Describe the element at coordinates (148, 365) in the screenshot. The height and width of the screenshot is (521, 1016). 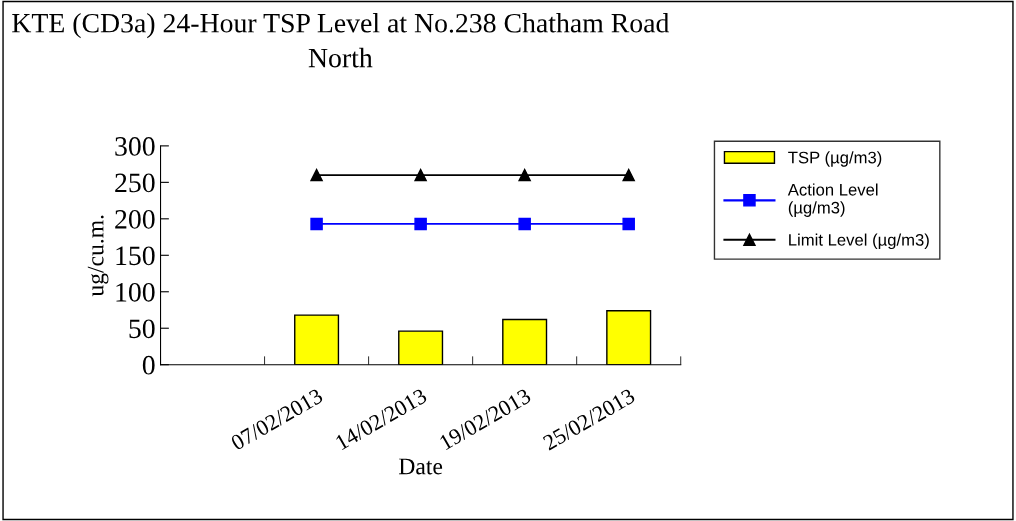
I see `y-tick-label: 0` at that location.